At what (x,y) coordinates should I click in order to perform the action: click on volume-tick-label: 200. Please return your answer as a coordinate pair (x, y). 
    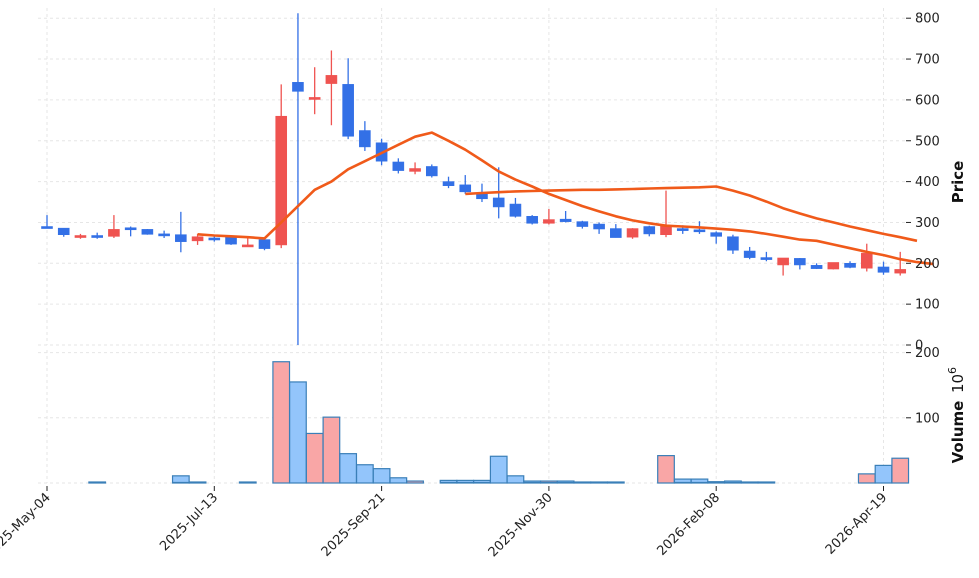
    Looking at the image, I should click on (927, 353).